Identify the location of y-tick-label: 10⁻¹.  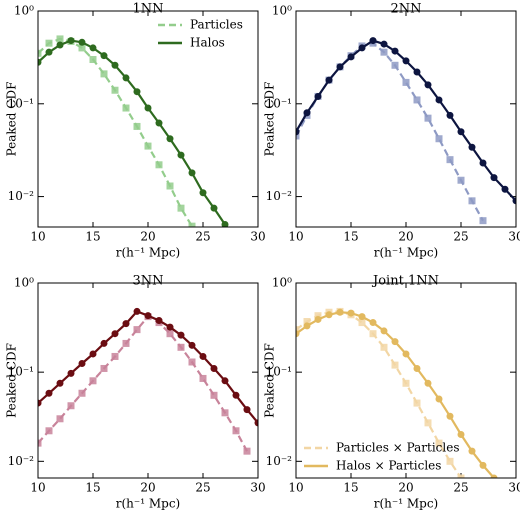
(279, 372).